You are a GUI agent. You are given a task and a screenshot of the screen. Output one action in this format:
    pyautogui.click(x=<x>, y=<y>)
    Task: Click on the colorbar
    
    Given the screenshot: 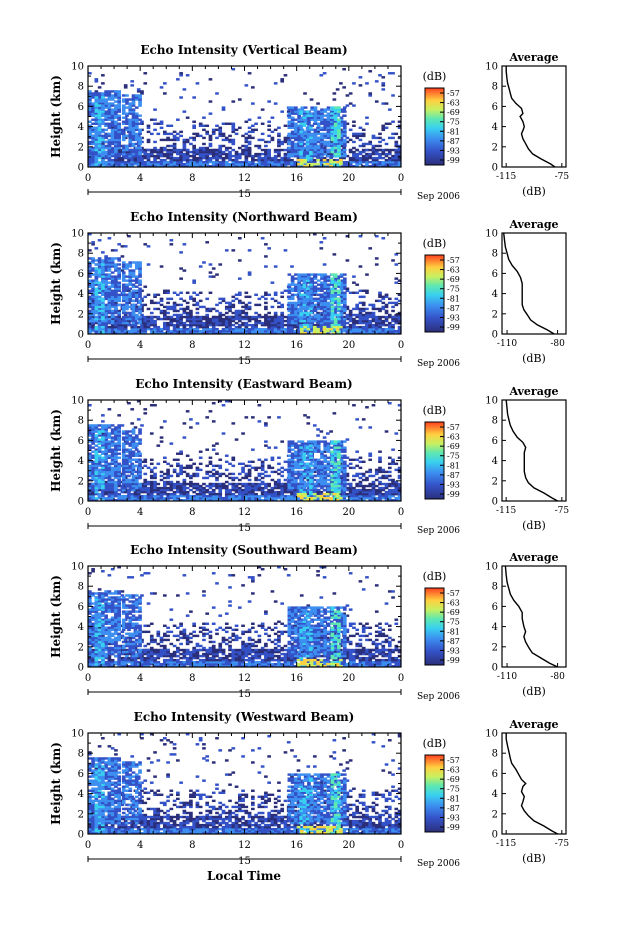 What is the action you would take?
    pyautogui.click(x=434, y=293)
    